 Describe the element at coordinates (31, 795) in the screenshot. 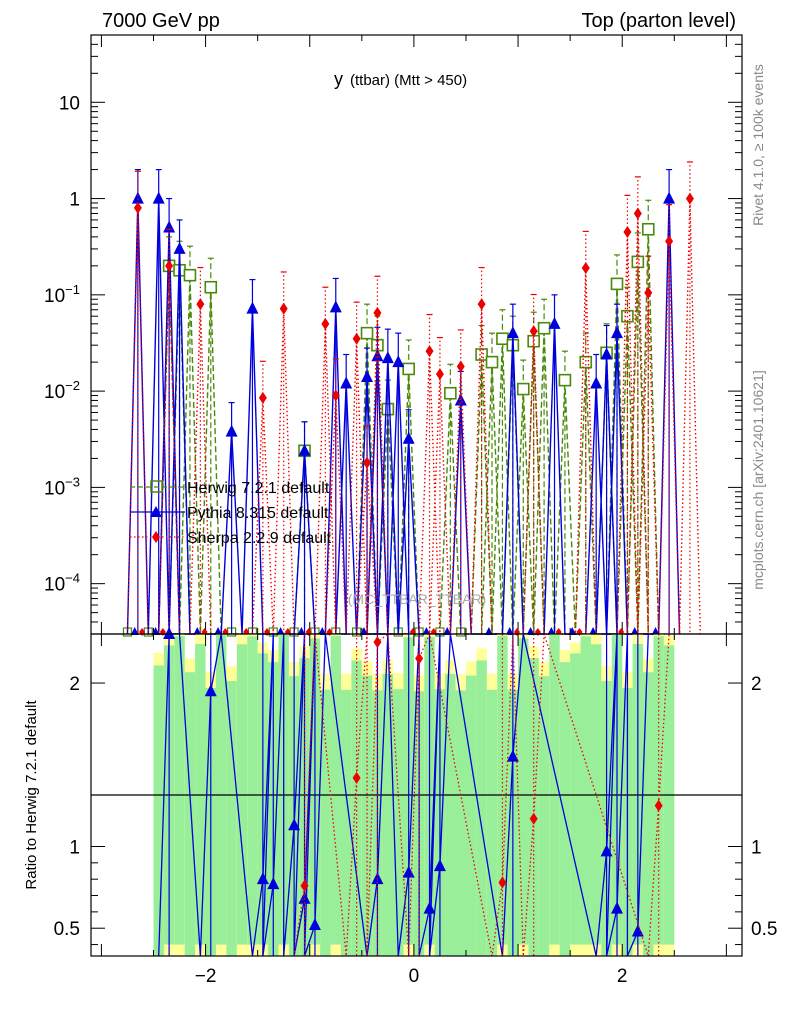

I see `ratio-y-axis-label: Ratio to Herwig 7.2.1 default` at that location.